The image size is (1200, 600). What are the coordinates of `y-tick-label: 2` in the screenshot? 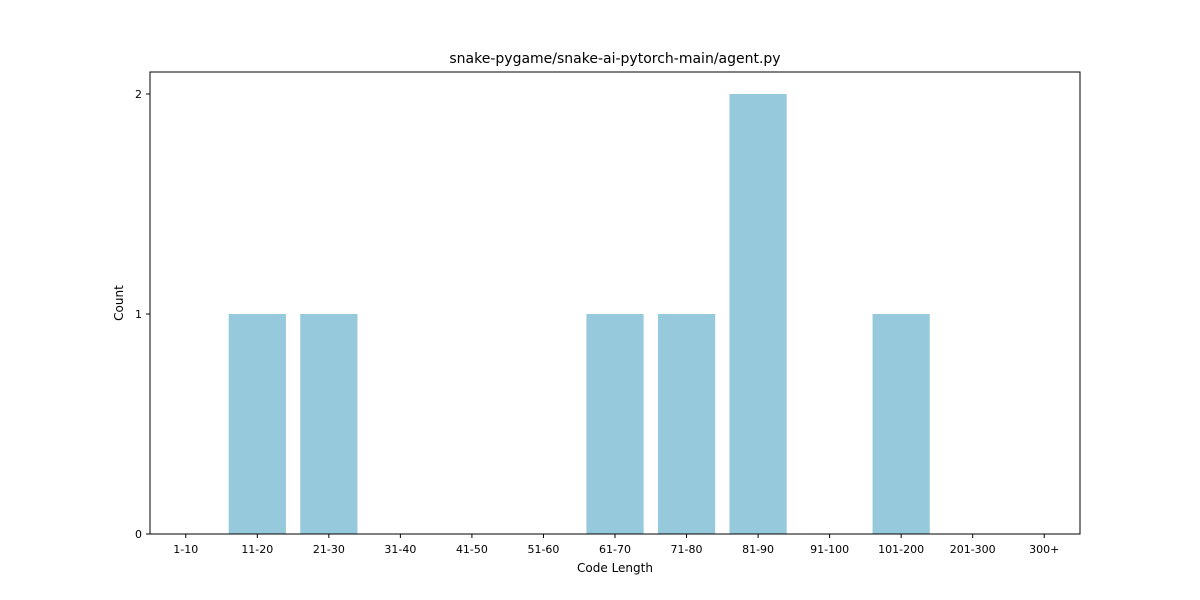 It's located at (138, 94).